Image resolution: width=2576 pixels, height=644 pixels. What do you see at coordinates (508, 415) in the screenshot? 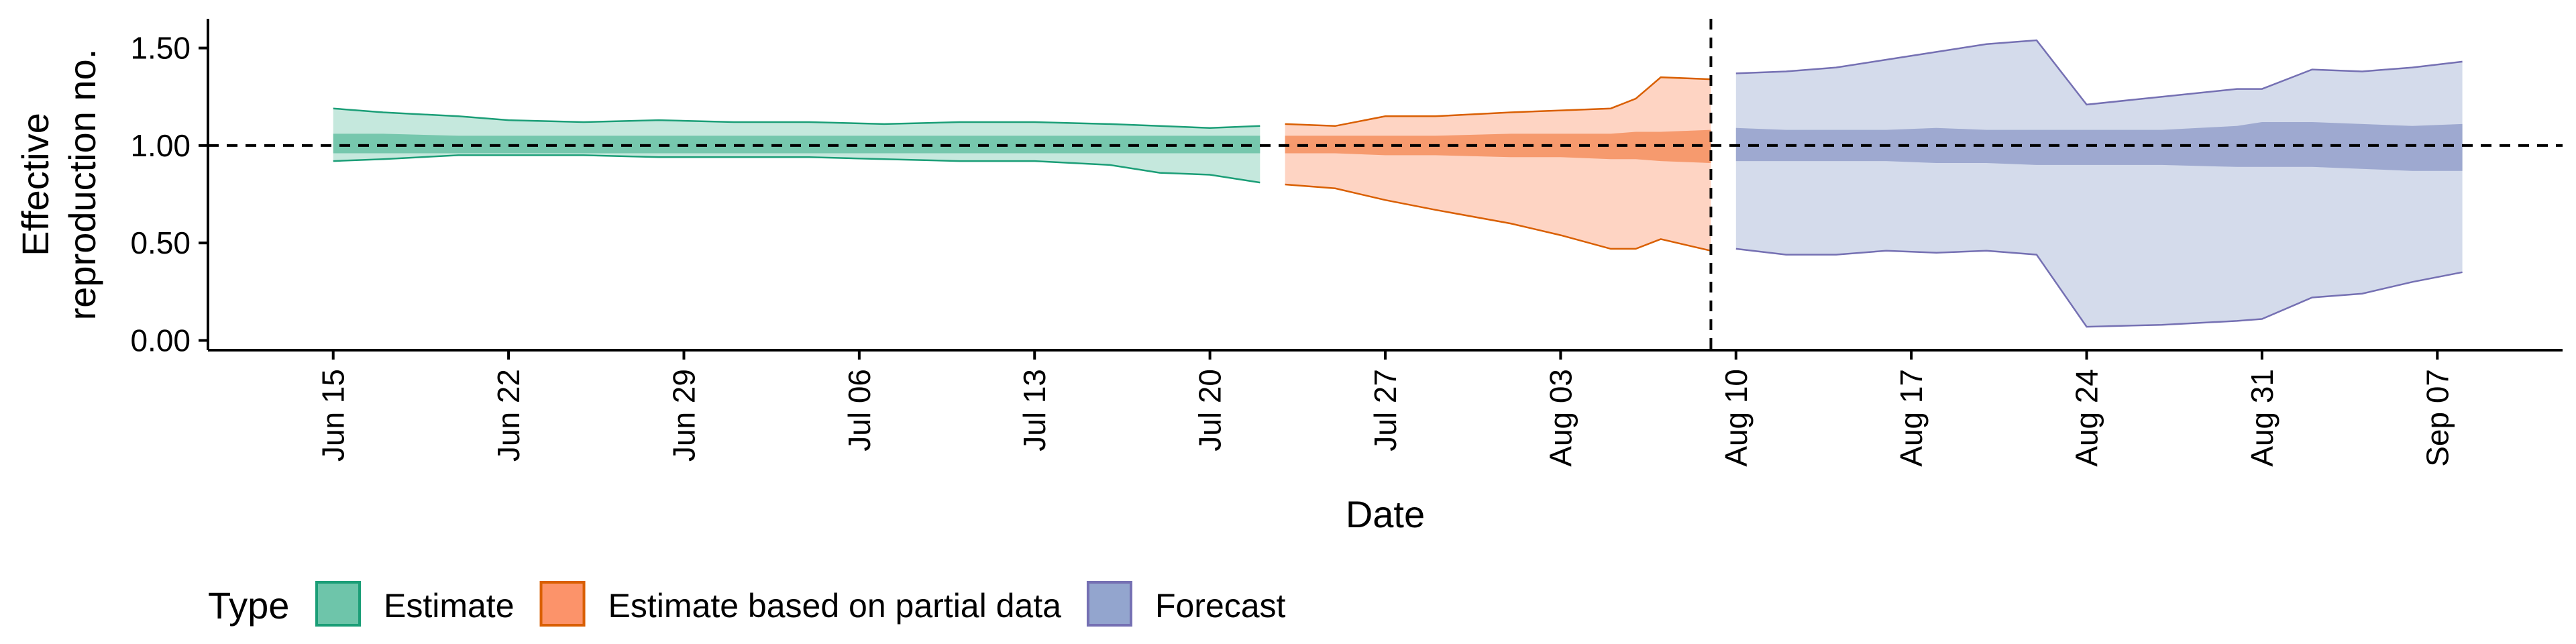
I see `x-tick-label: Jun 22` at bounding box center [508, 415].